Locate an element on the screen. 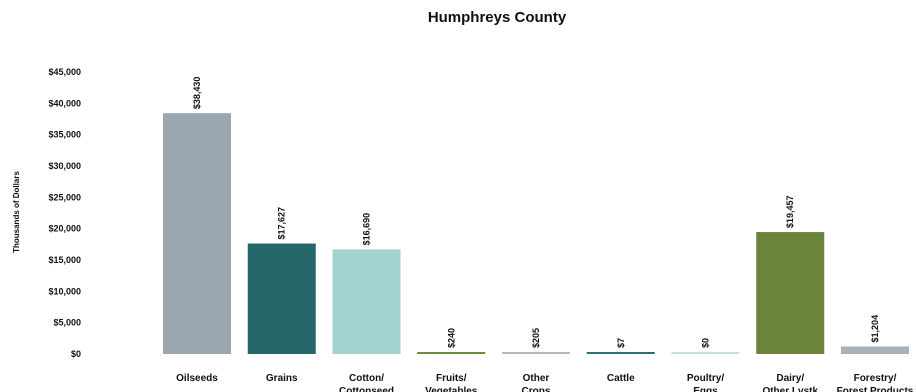 Image resolution: width=916 pixels, height=392 pixels. y-tick-label: $30,000 is located at coordinates (64, 166).